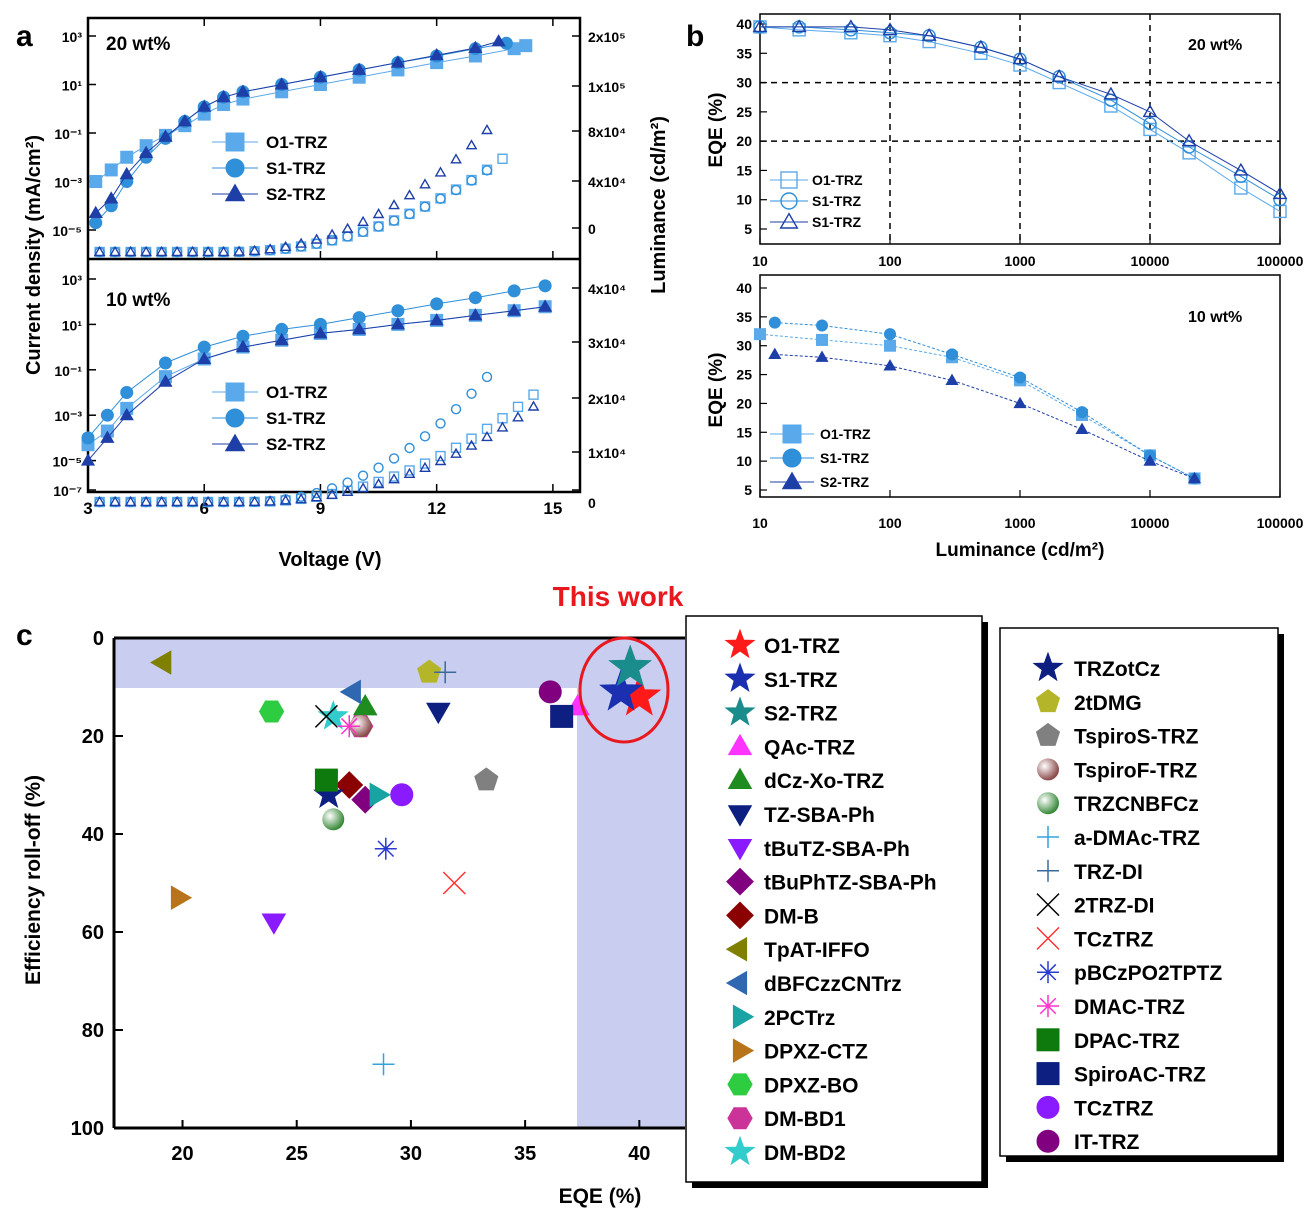 The width and height of the screenshot is (1311, 1213). What do you see at coordinates (1129, 1007) in the screenshot?
I see `c-legend-right-label: DMAC-TRZ` at bounding box center [1129, 1007].